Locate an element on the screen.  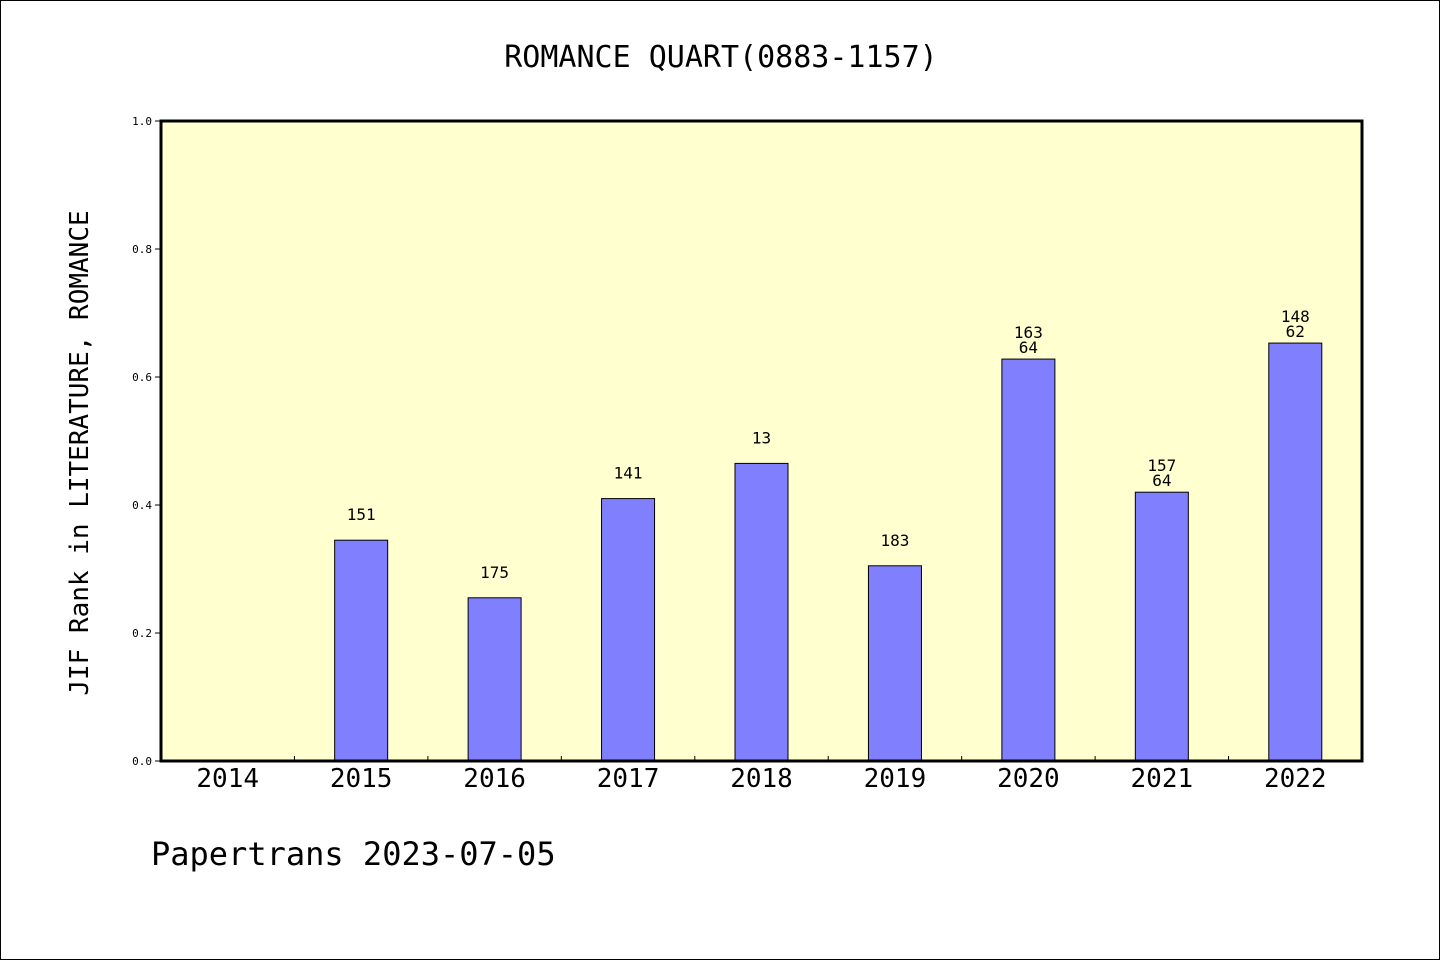
x-tick-label-2016: 2016 is located at coordinates (494, 779).